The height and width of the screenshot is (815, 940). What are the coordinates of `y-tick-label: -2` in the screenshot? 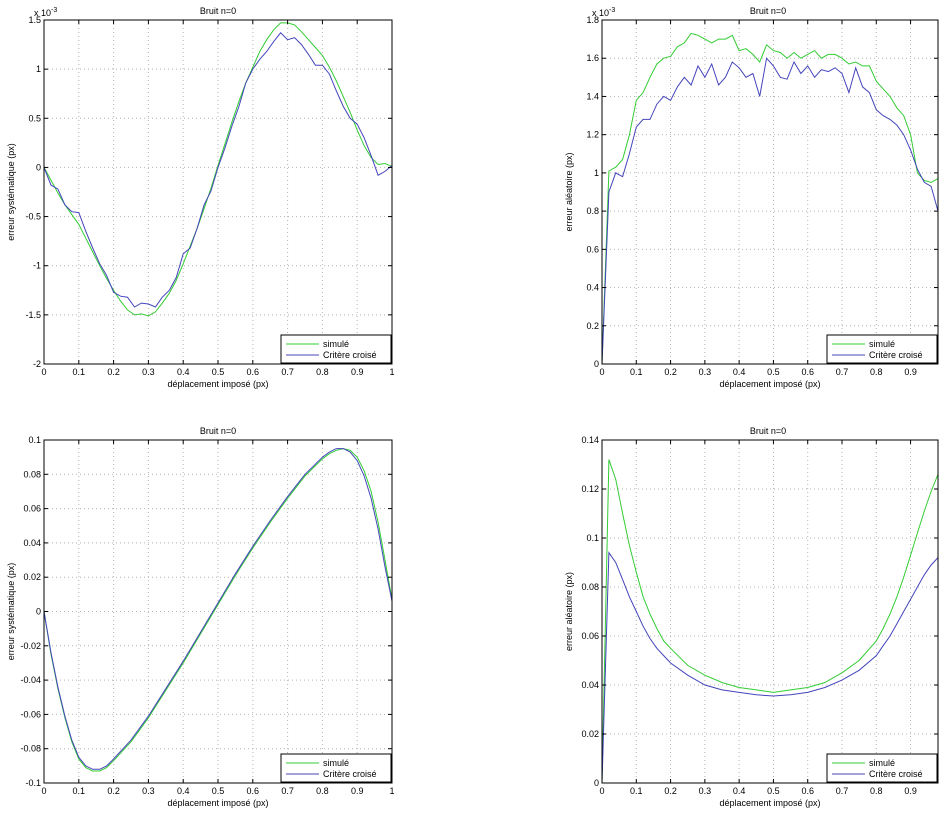 It's located at (37, 364).